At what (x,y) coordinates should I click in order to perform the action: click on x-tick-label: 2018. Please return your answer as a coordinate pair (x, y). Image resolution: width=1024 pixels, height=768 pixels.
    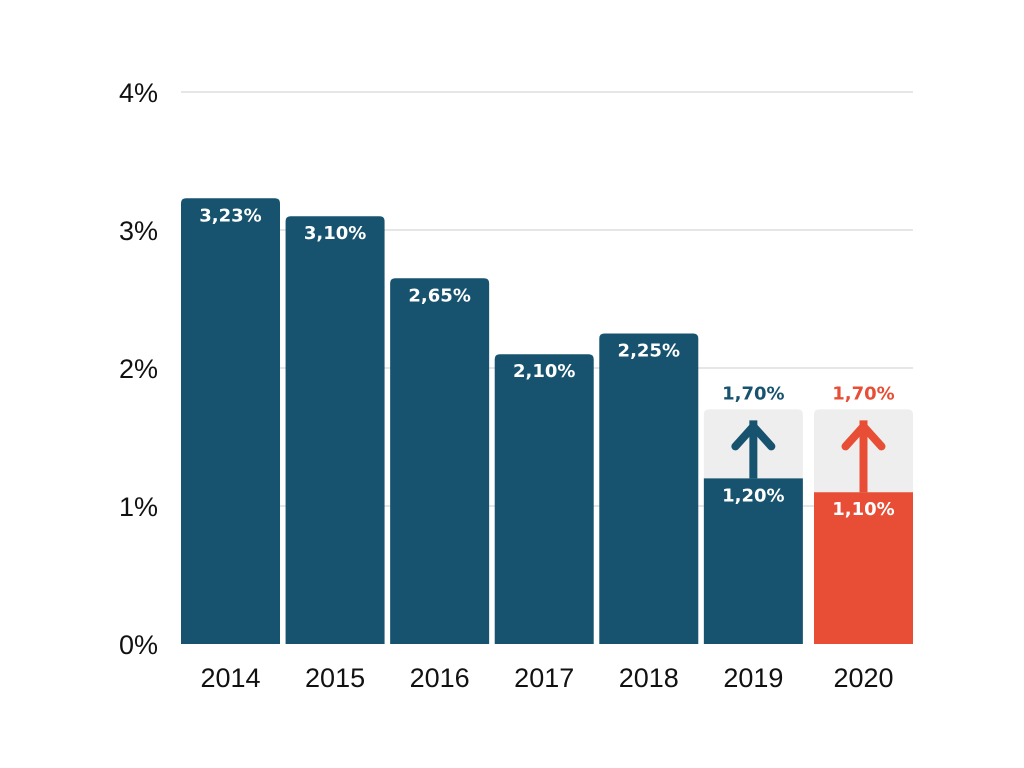
    Looking at the image, I should click on (649, 678).